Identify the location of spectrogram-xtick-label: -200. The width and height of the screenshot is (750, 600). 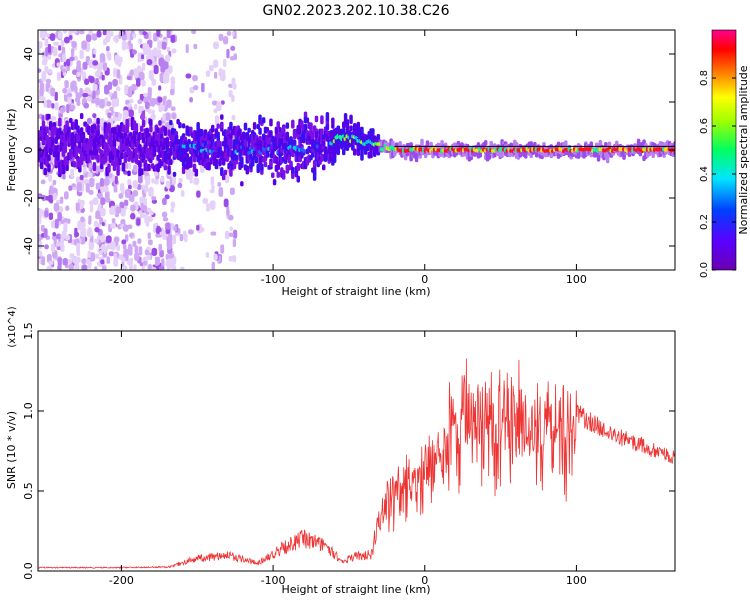
(121, 279).